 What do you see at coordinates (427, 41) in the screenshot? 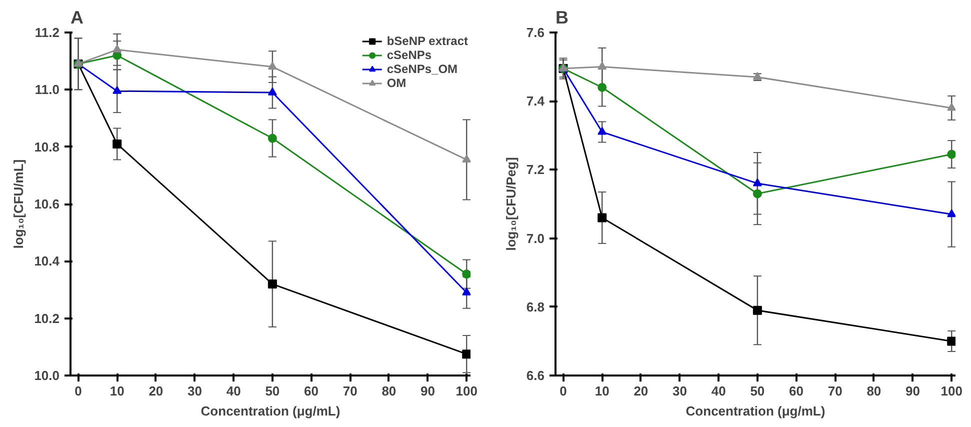
I see `legend-label: bSeNP extract` at bounding box center [427, 41].